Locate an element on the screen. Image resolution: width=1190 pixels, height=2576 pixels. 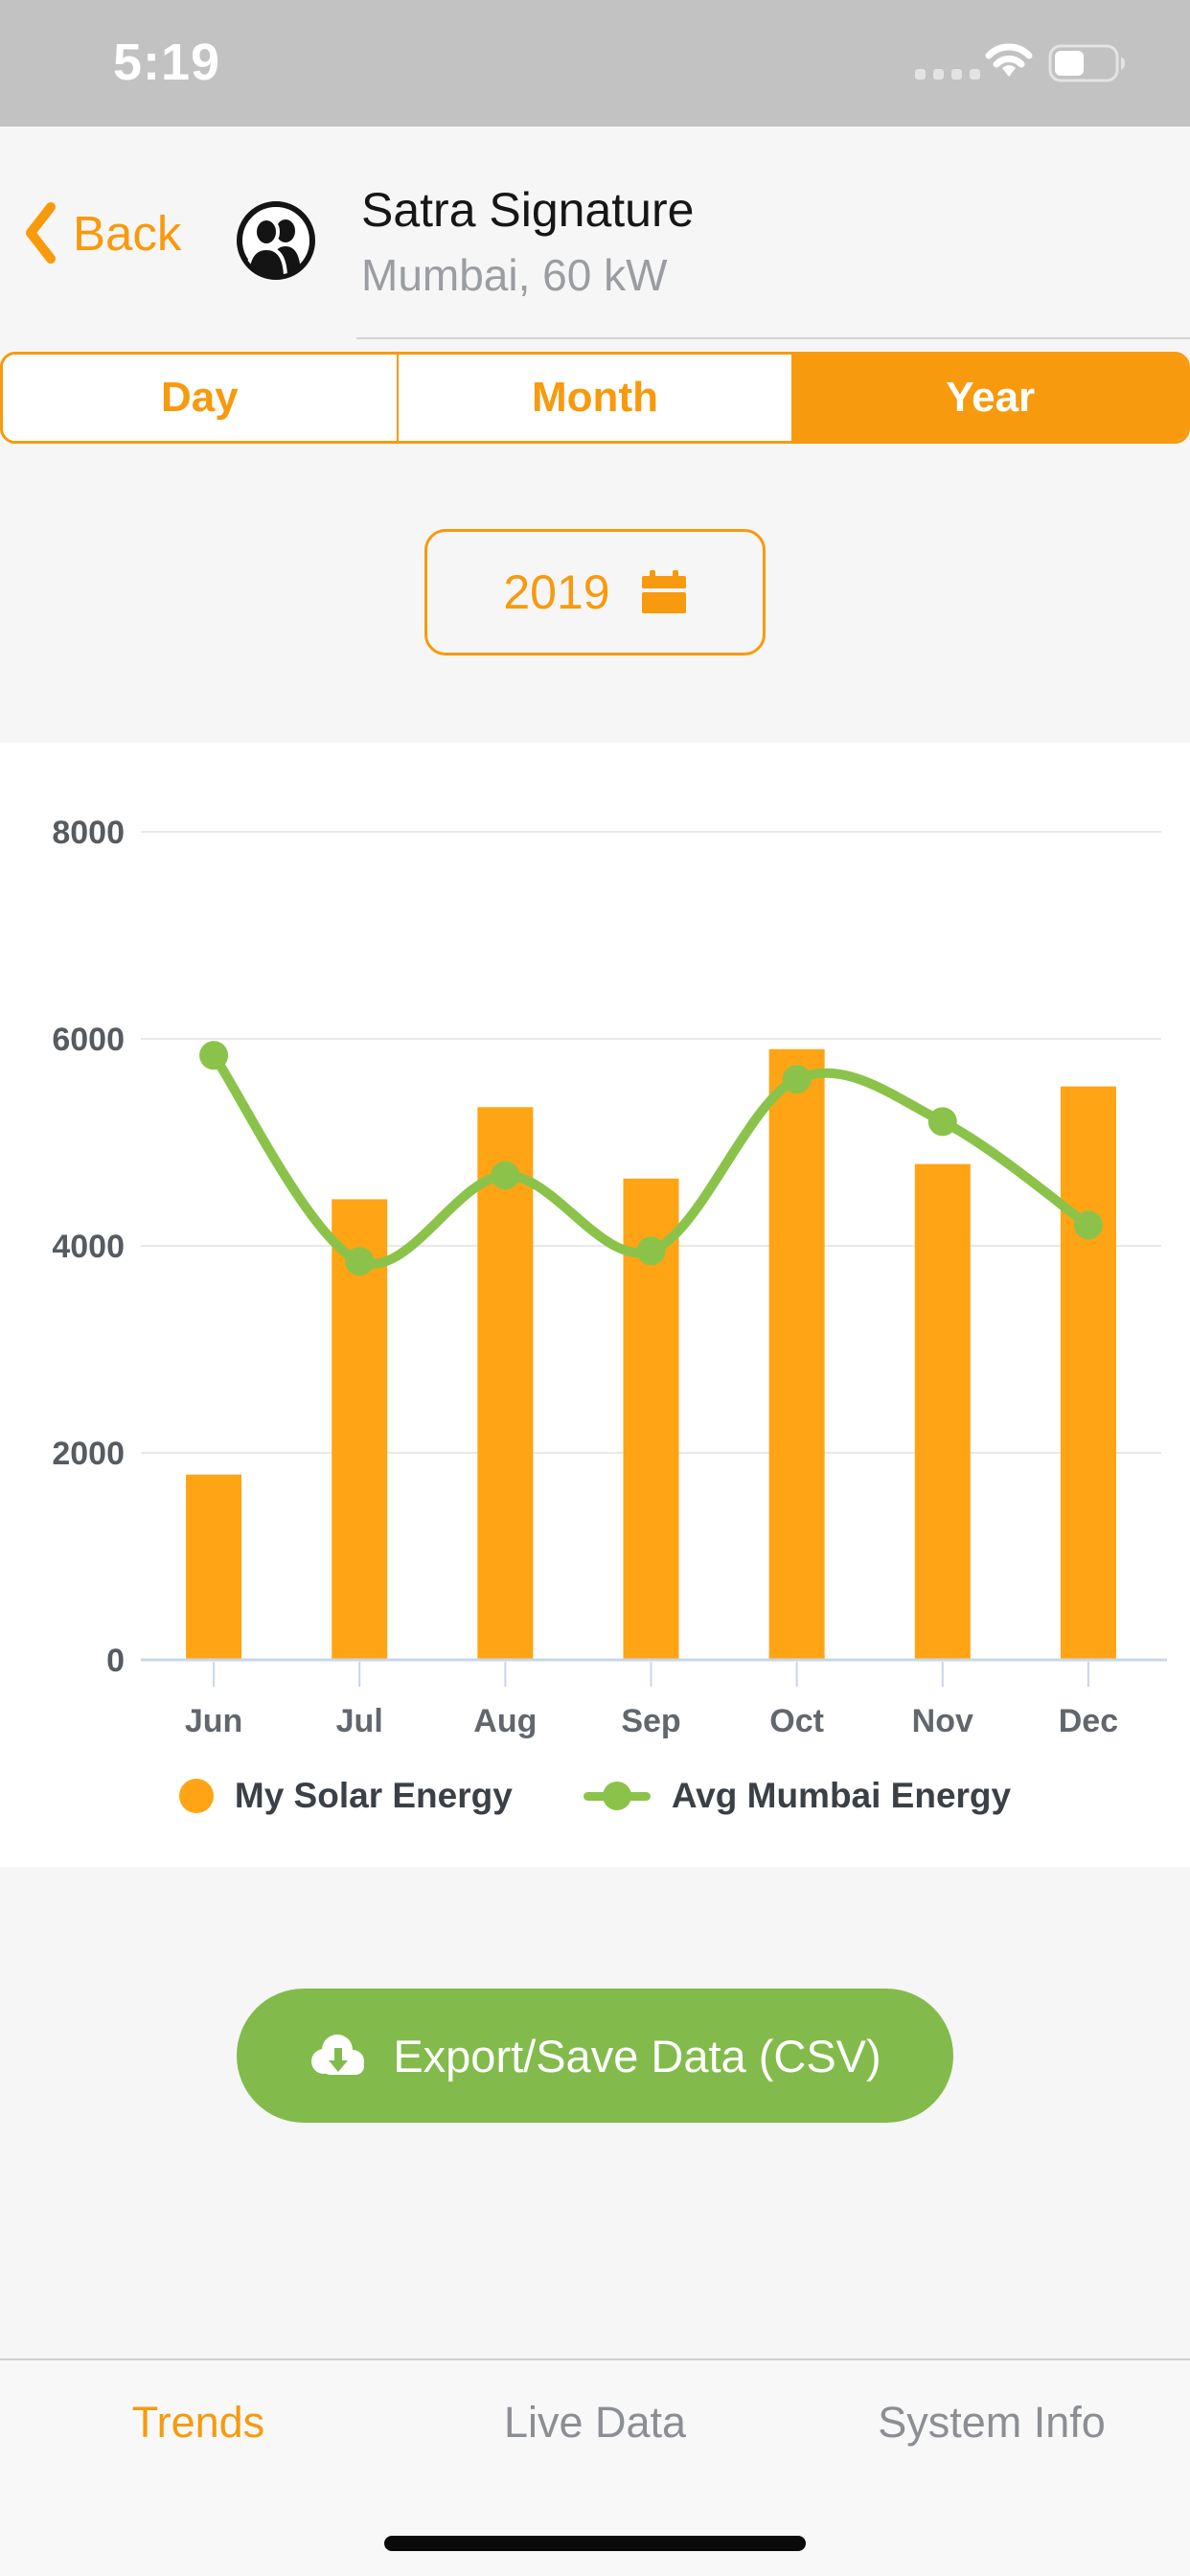
svg-text: 4000 is located at coordinates (89, 1247).